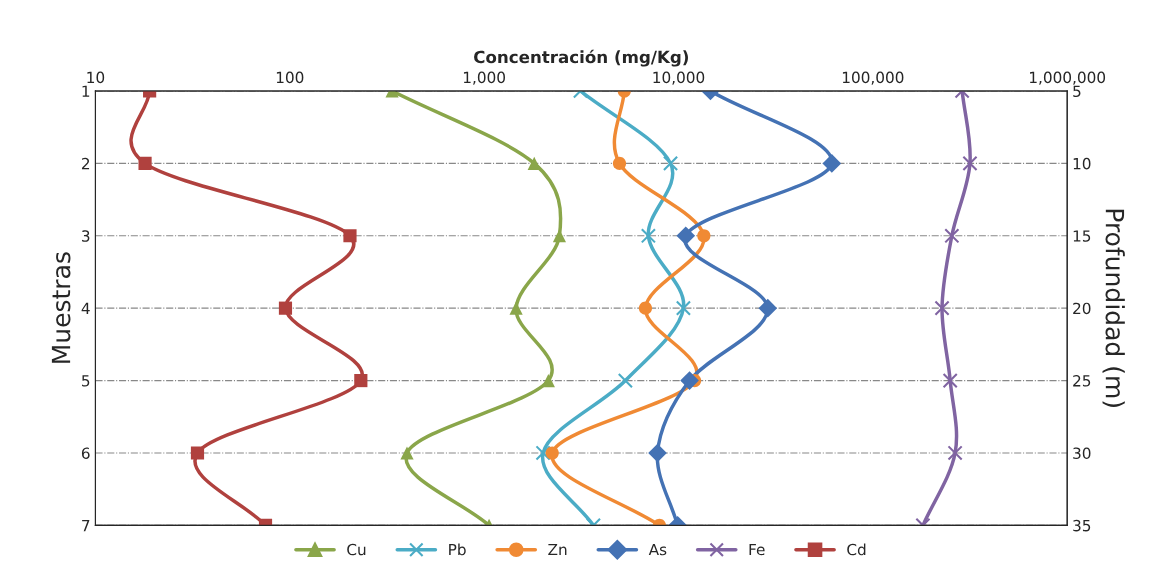 This screenshot has height=587, width=1150. I want to click on x-tick-label: 100,000, so click(873, 78).